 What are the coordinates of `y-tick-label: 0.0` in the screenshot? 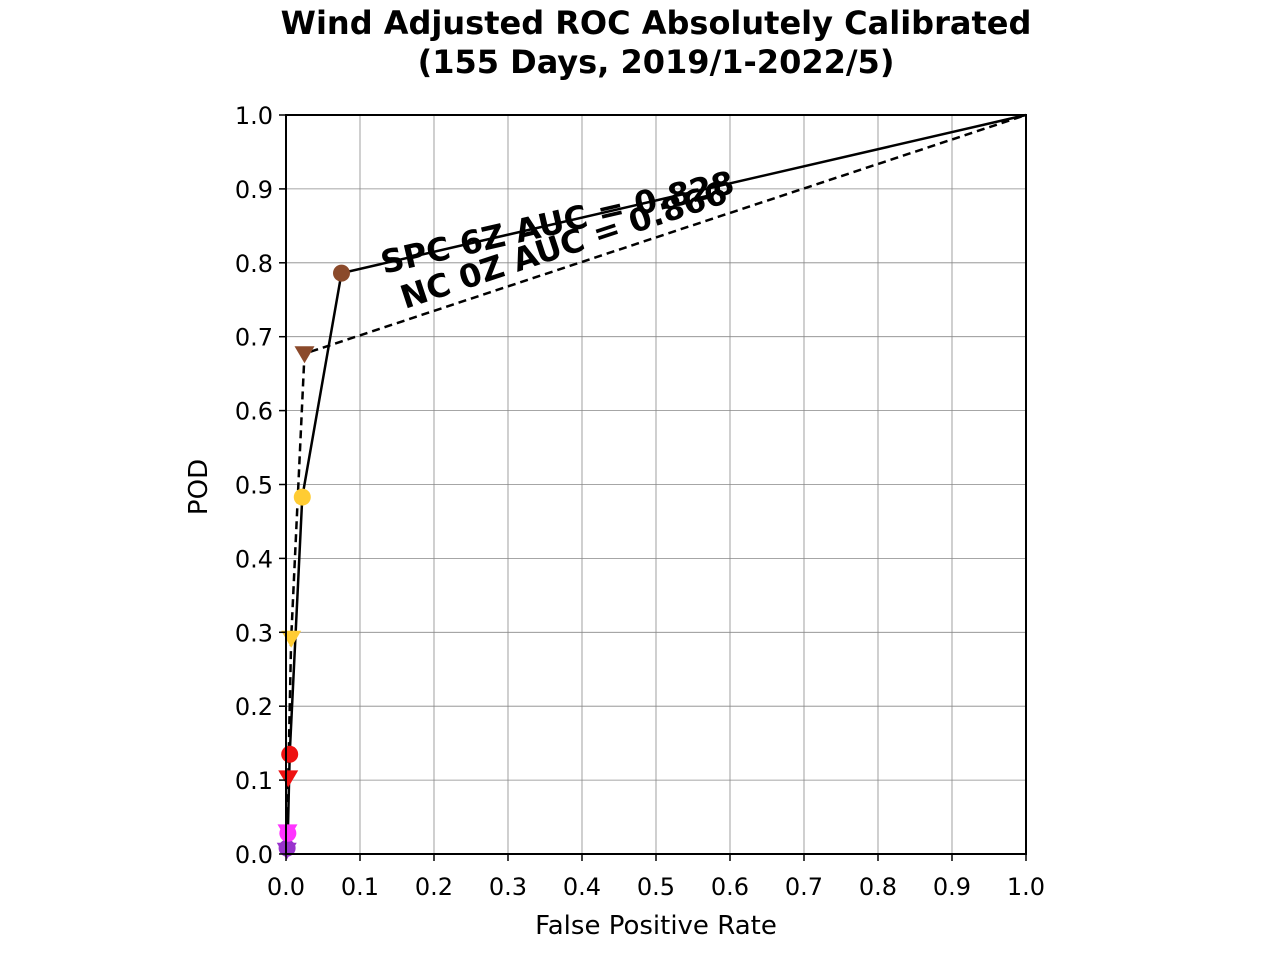 It's located at (254, 855).